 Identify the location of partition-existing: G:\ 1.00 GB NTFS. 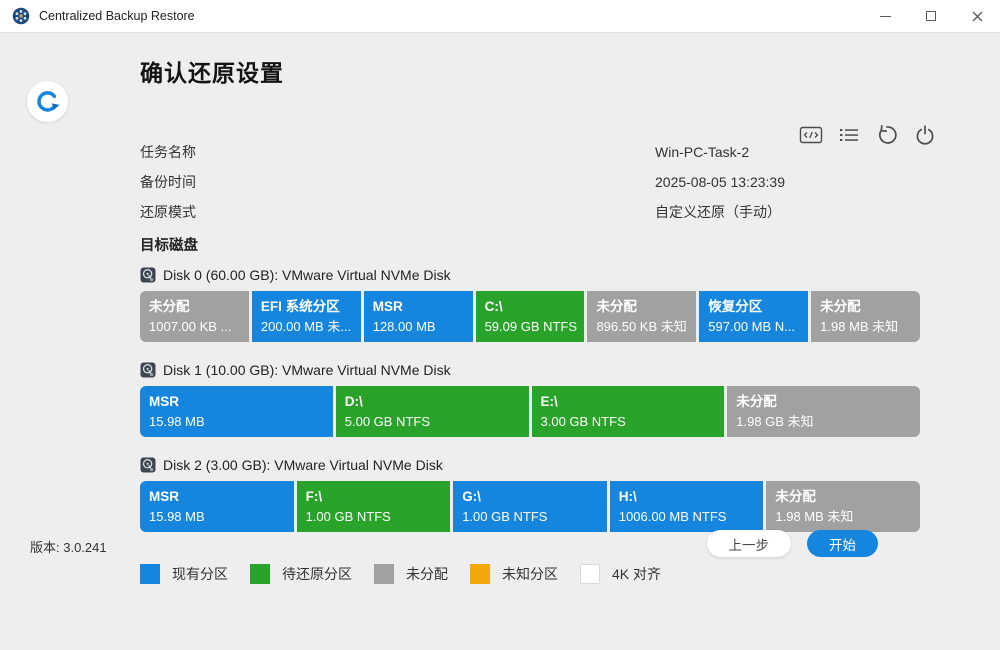
(530, 506).